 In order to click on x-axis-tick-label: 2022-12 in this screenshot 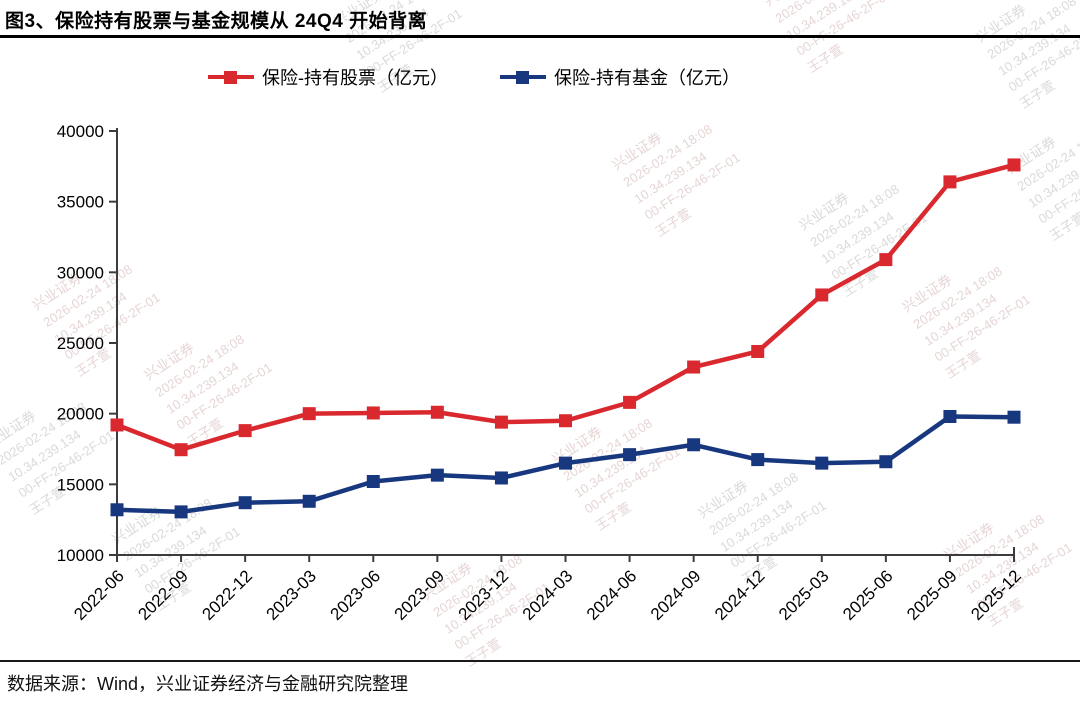, I will do `click(227, 595)`.